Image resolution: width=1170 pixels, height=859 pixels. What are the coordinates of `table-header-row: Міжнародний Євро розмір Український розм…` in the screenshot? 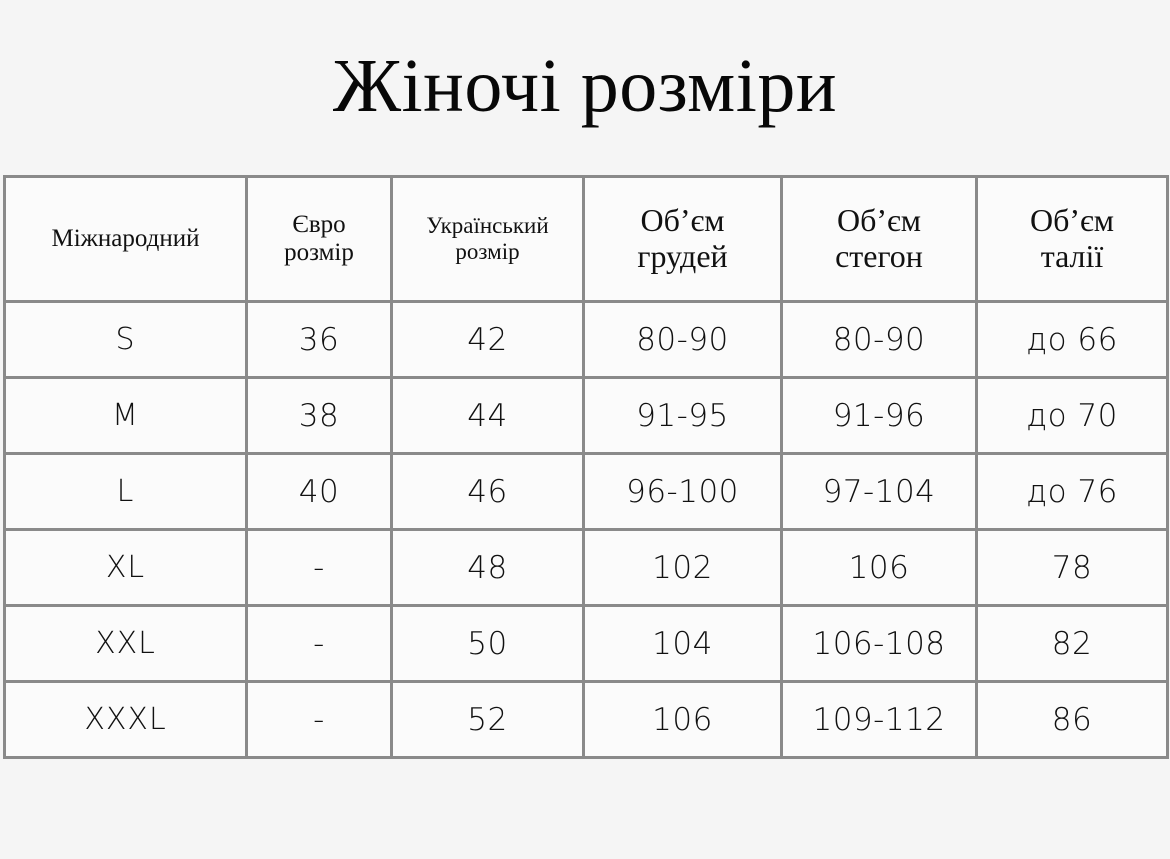 It's located at (586, 239).